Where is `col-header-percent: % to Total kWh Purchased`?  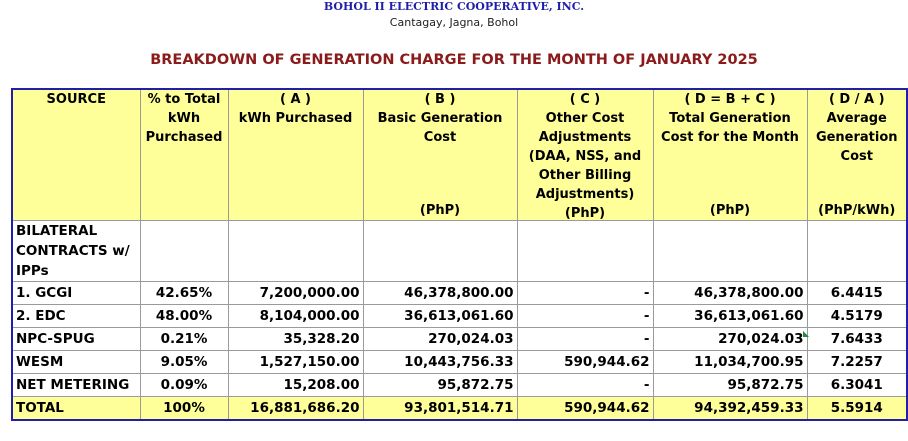
col-header-percent: % to Total kWh Purchased is located at coordinates (184, 154).